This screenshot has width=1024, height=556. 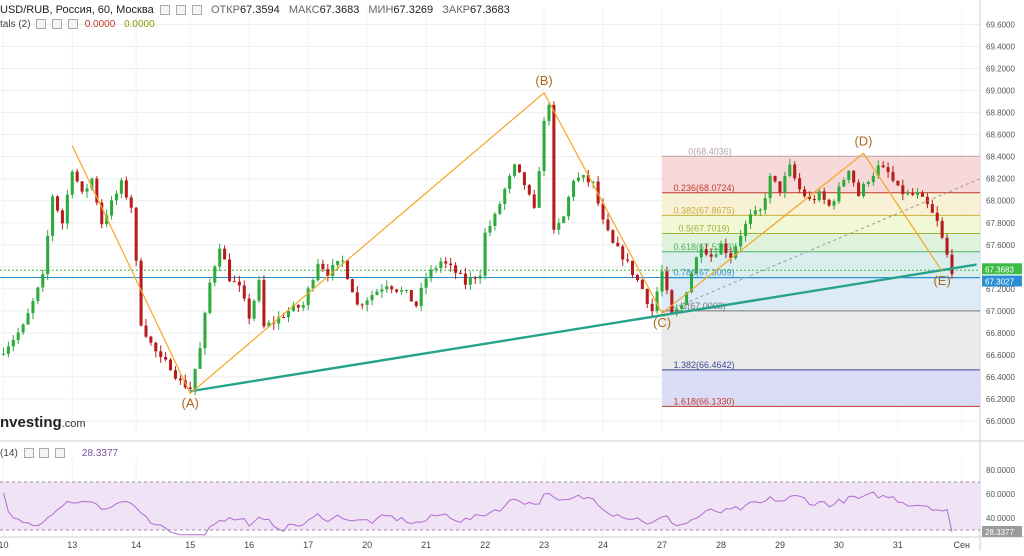 I want to click on close-box-icon, so click(x=196, y=10).